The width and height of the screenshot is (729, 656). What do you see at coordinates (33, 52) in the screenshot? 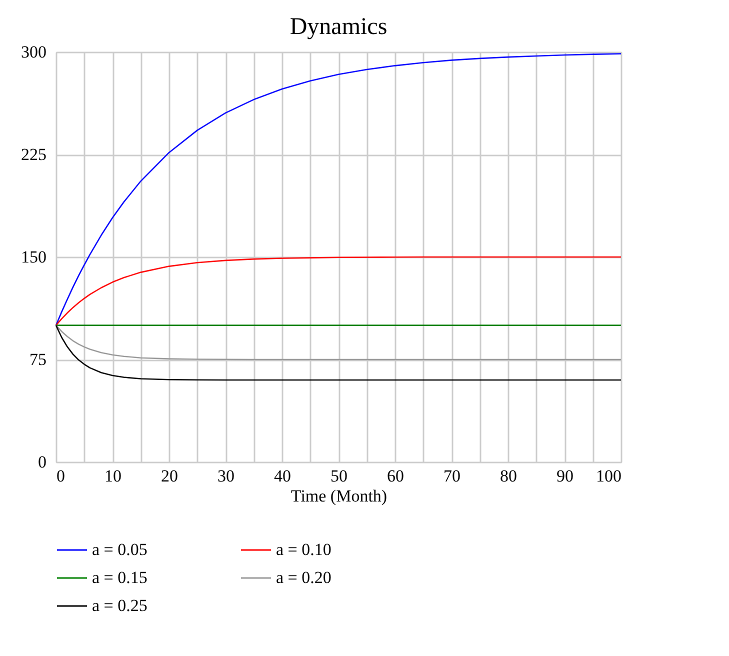
I see `y-tick-label: 300` at bounding box center [33, 52].